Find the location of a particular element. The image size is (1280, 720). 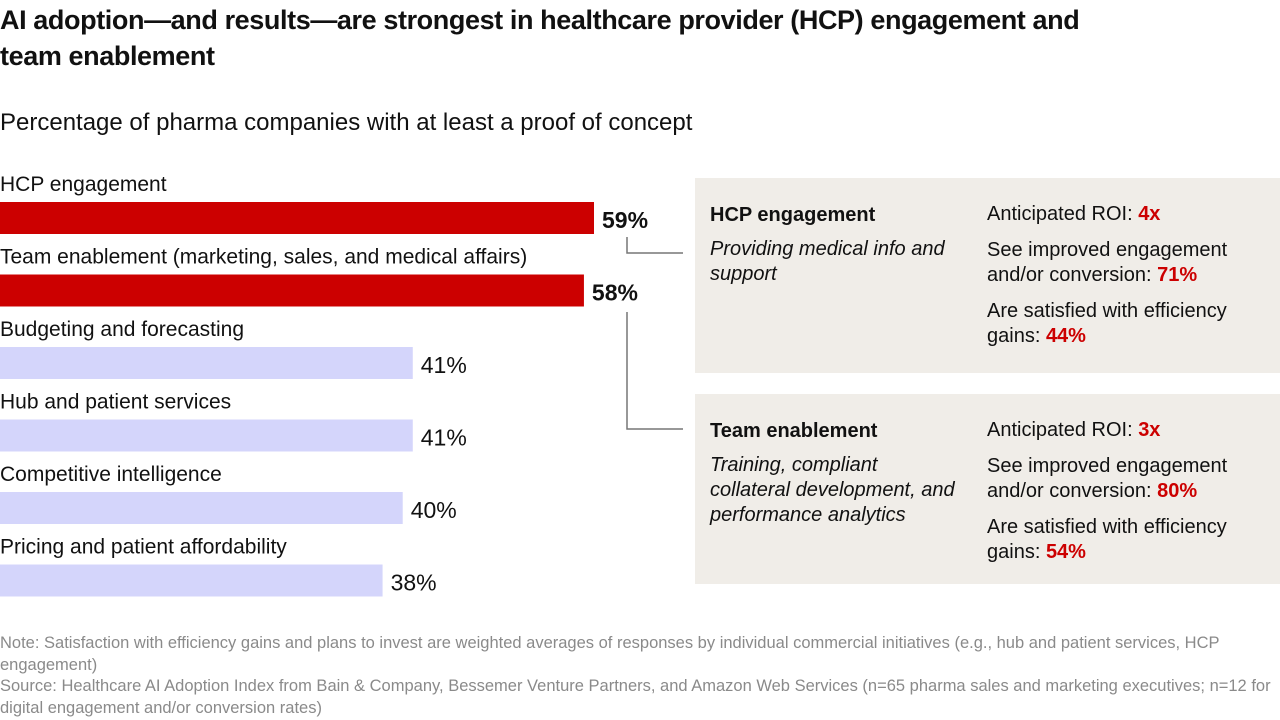

connector-hcp is located at coordinates (654, 245).